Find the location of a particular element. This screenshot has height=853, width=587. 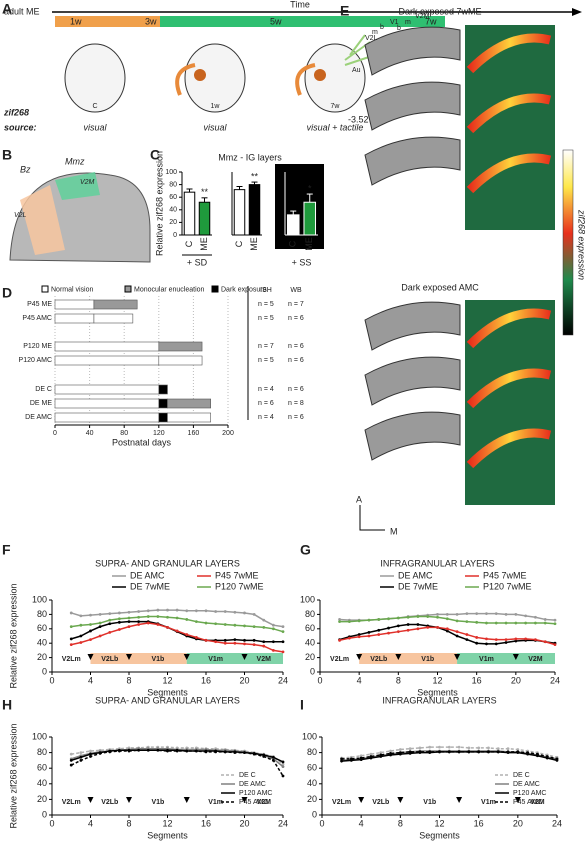

chart-title: INFRAGRANULAR LAYERS is located at coordinates (439, 700).